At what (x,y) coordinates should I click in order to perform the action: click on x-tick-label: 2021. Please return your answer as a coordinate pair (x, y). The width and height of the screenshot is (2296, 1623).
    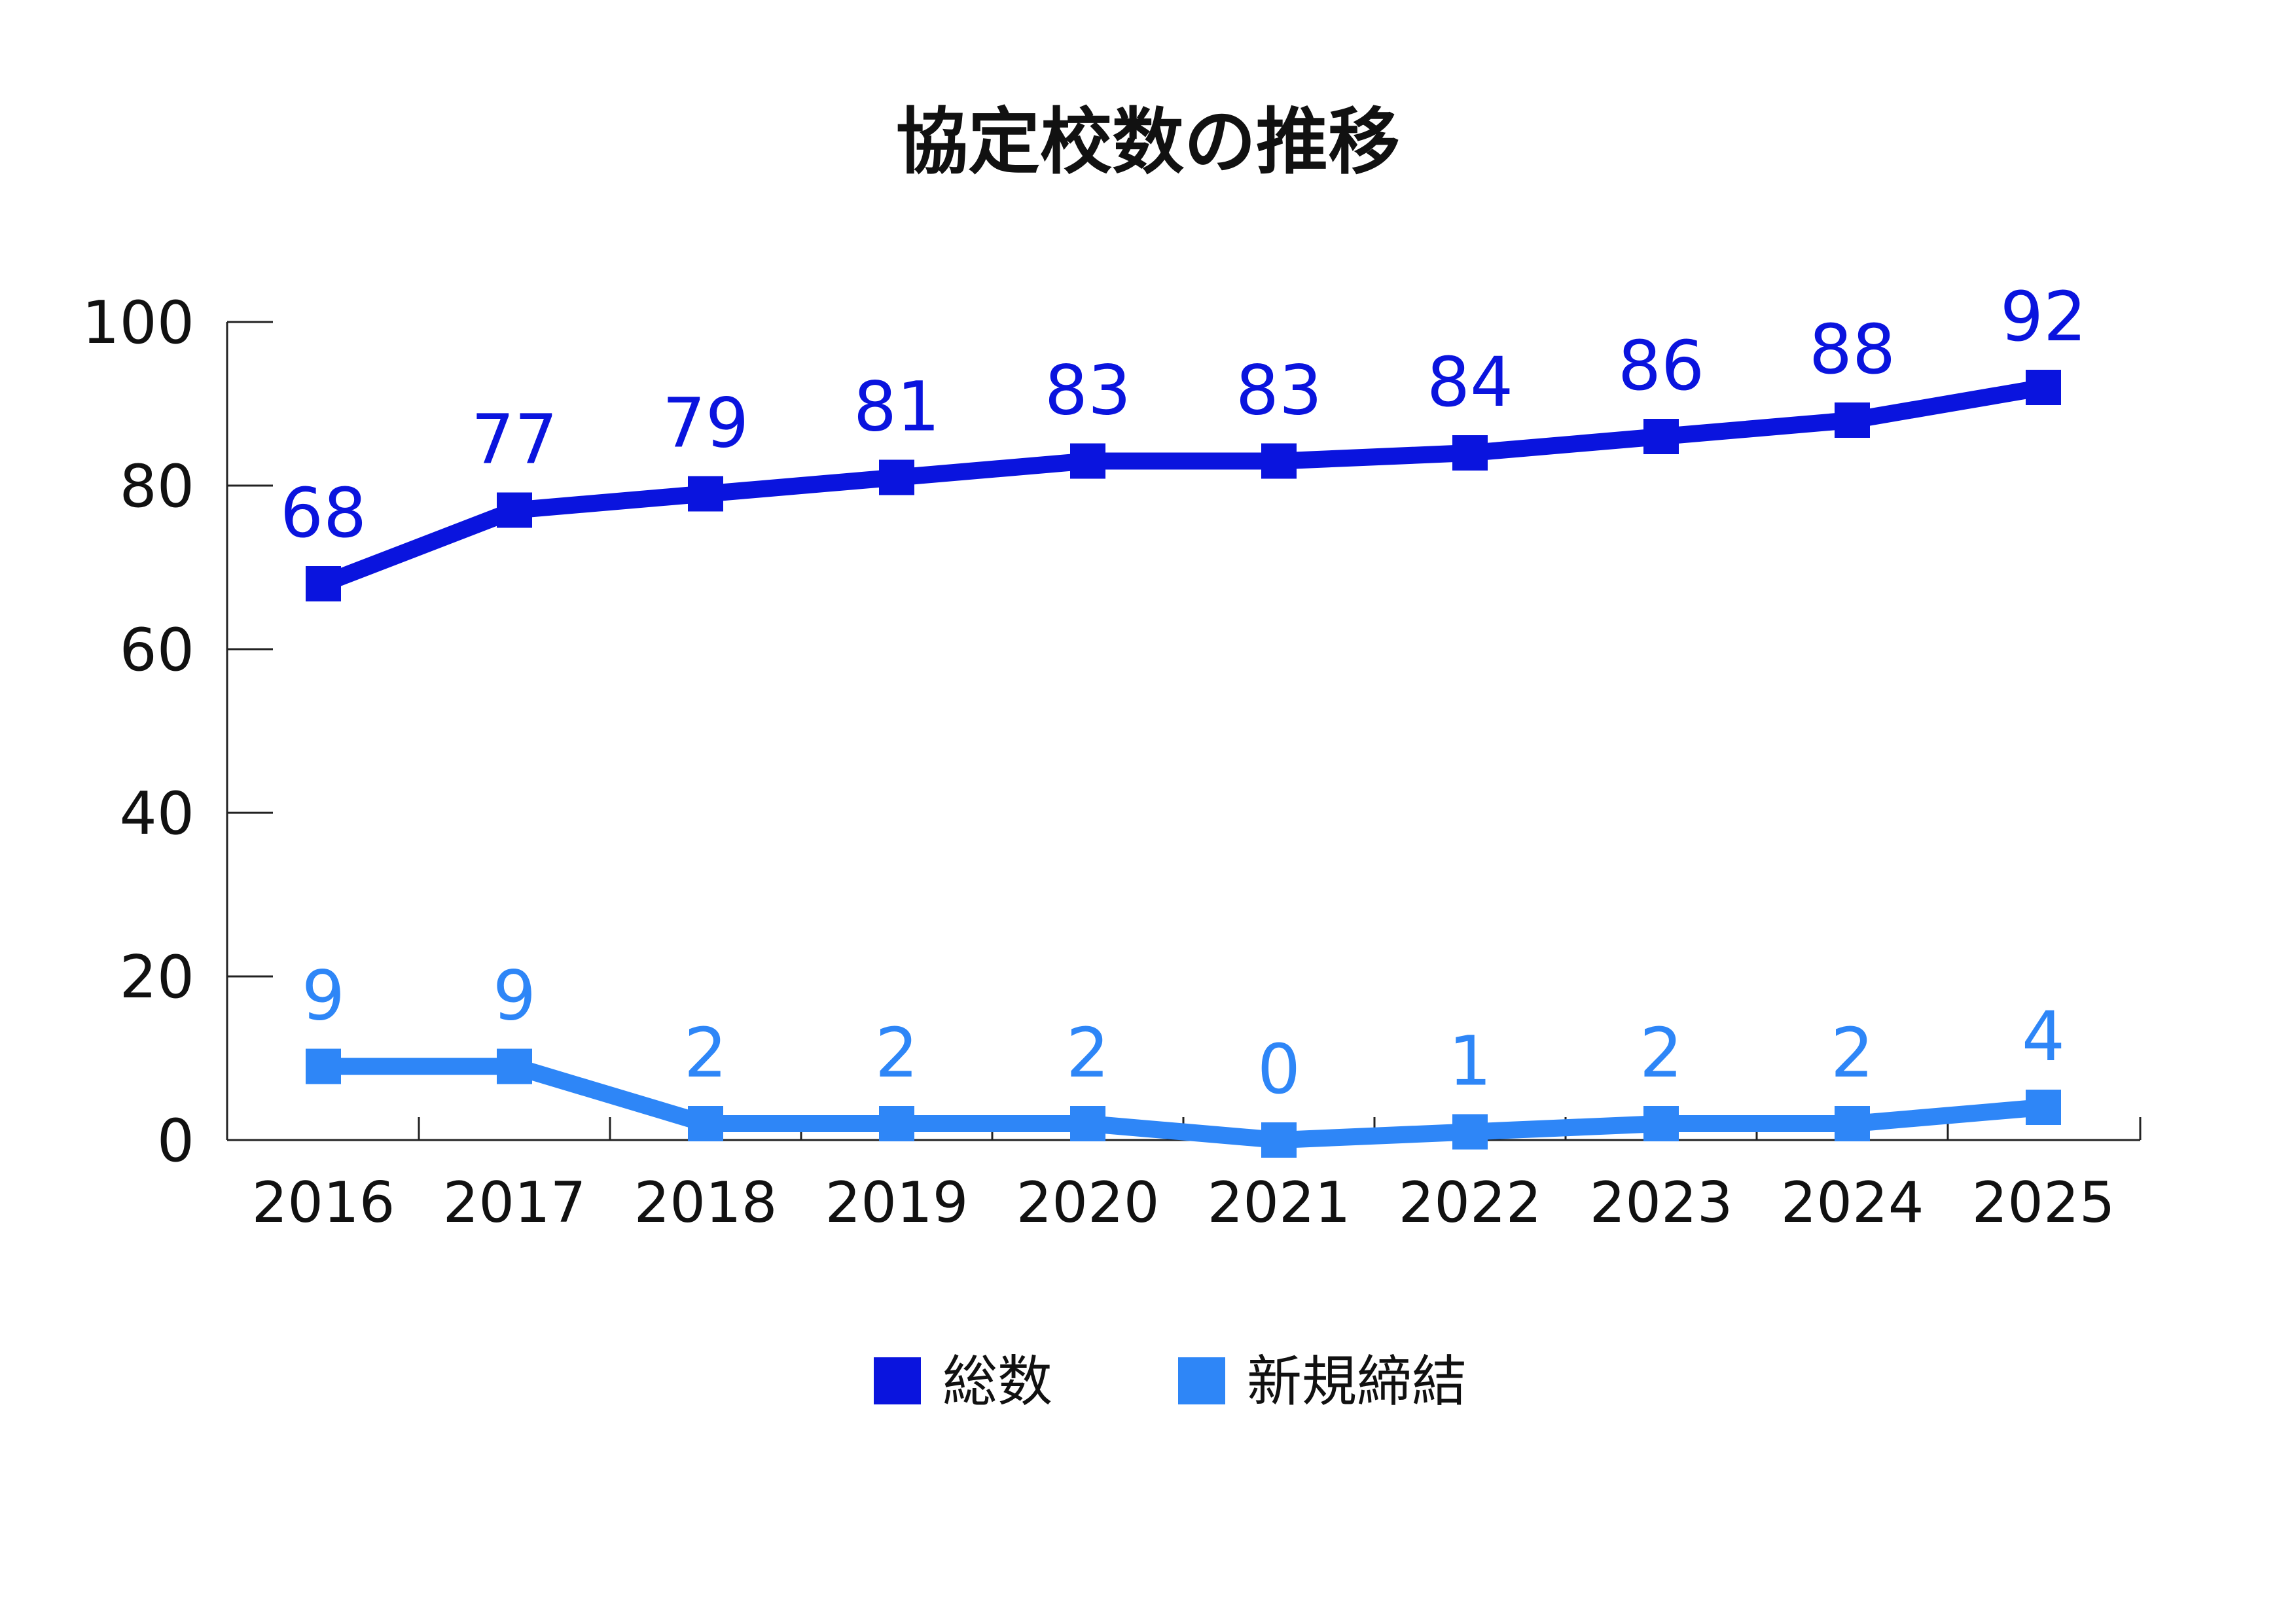
    Looking at the image, I should click on (1279, 1203).